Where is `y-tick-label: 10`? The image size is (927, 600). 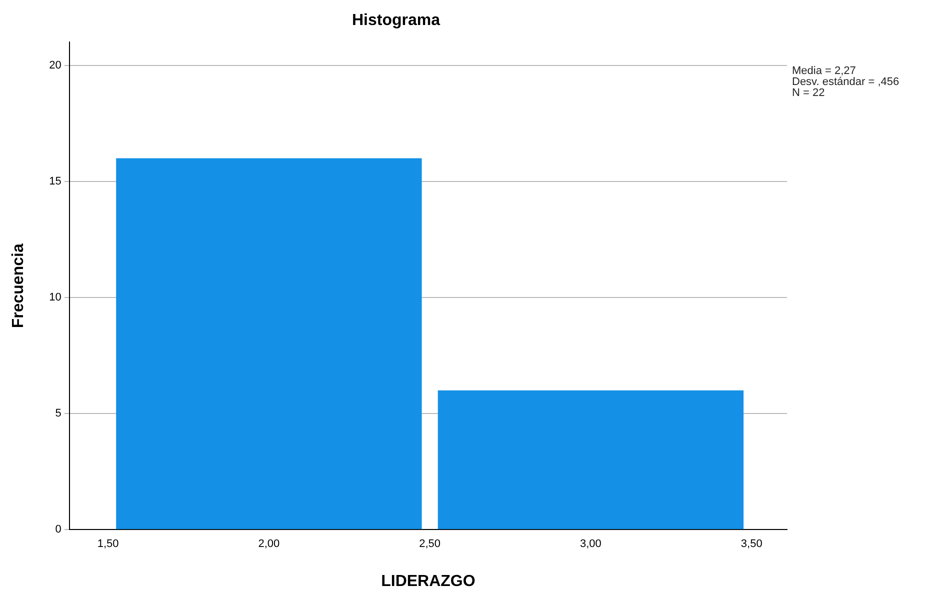
y-tick-label: 10 is located at coordinates (55, 298).